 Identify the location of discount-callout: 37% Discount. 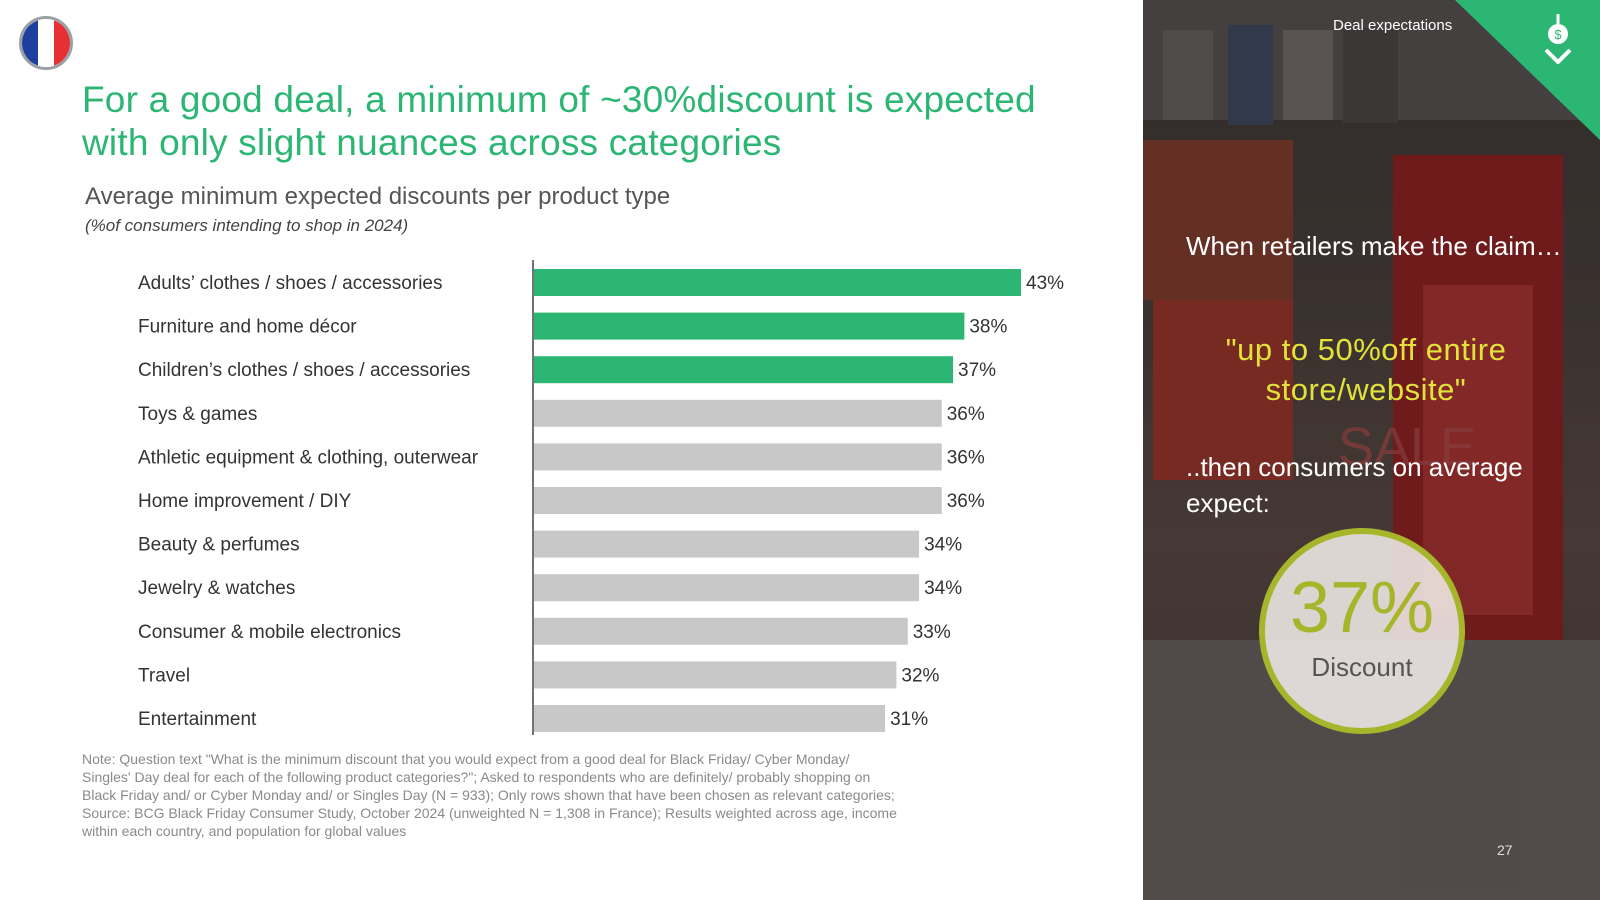
(1362, 631).